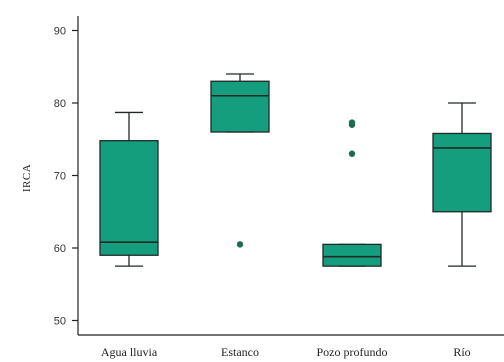 This screenshot has width=504, height=362. What do you see at coordinates (27, 178) in the screenshot?
I see `y-axis-label: IRCA` at bounding box center [27, 178].